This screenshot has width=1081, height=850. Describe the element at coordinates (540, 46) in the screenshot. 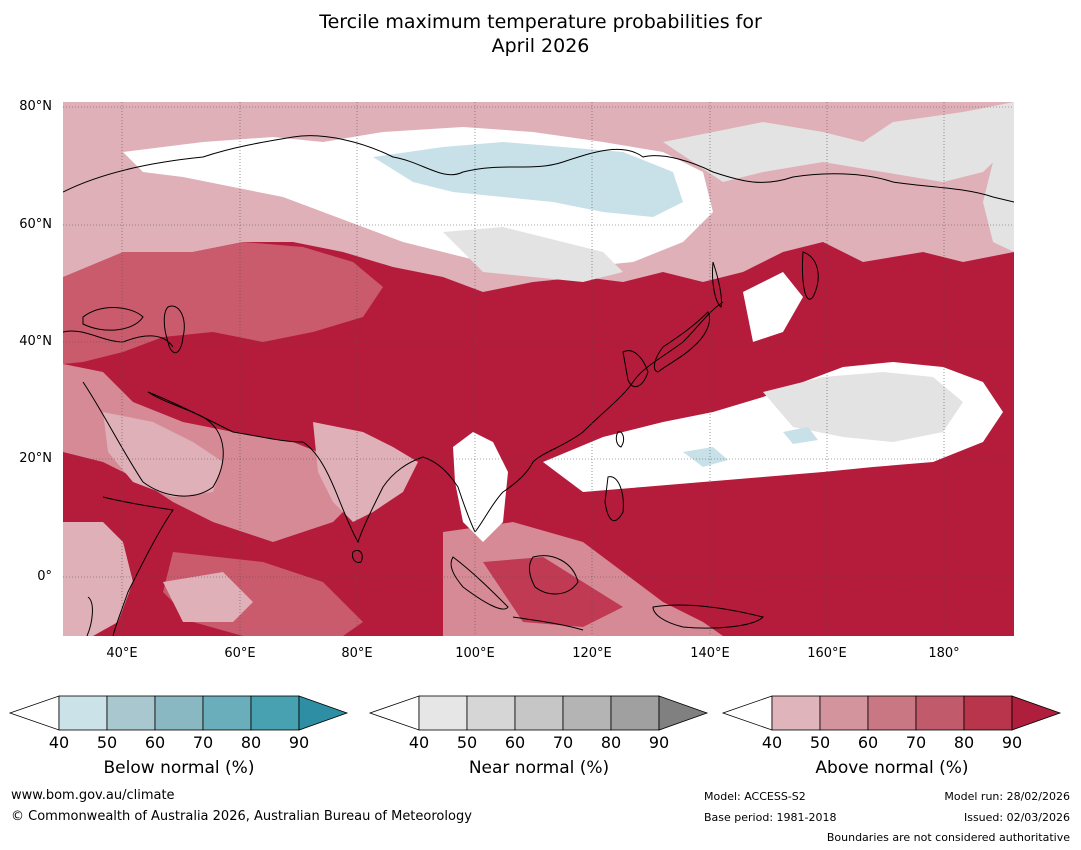

I see `title-line-2: April 2026` at that location.